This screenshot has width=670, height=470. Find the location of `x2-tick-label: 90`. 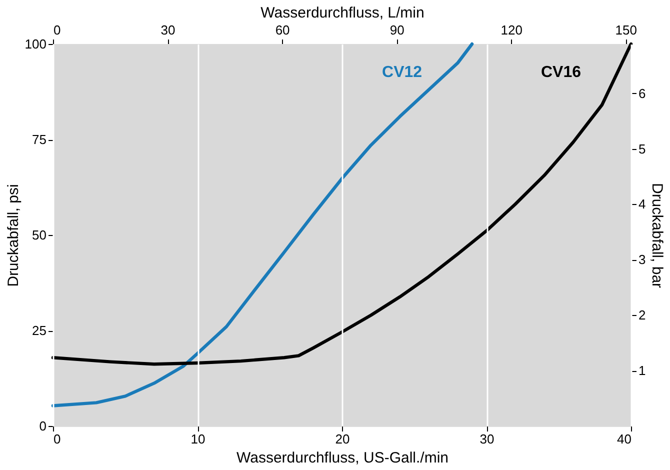

x2-tick-label: 90 is located at coordinates (397, 30).